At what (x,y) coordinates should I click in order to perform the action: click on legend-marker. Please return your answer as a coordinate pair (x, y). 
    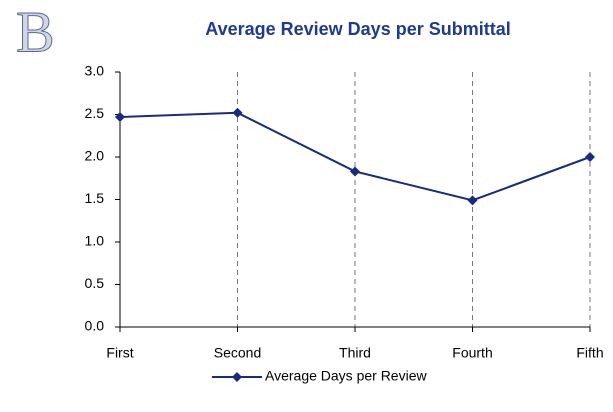
    Looking at the image, I should click on (237, 377).